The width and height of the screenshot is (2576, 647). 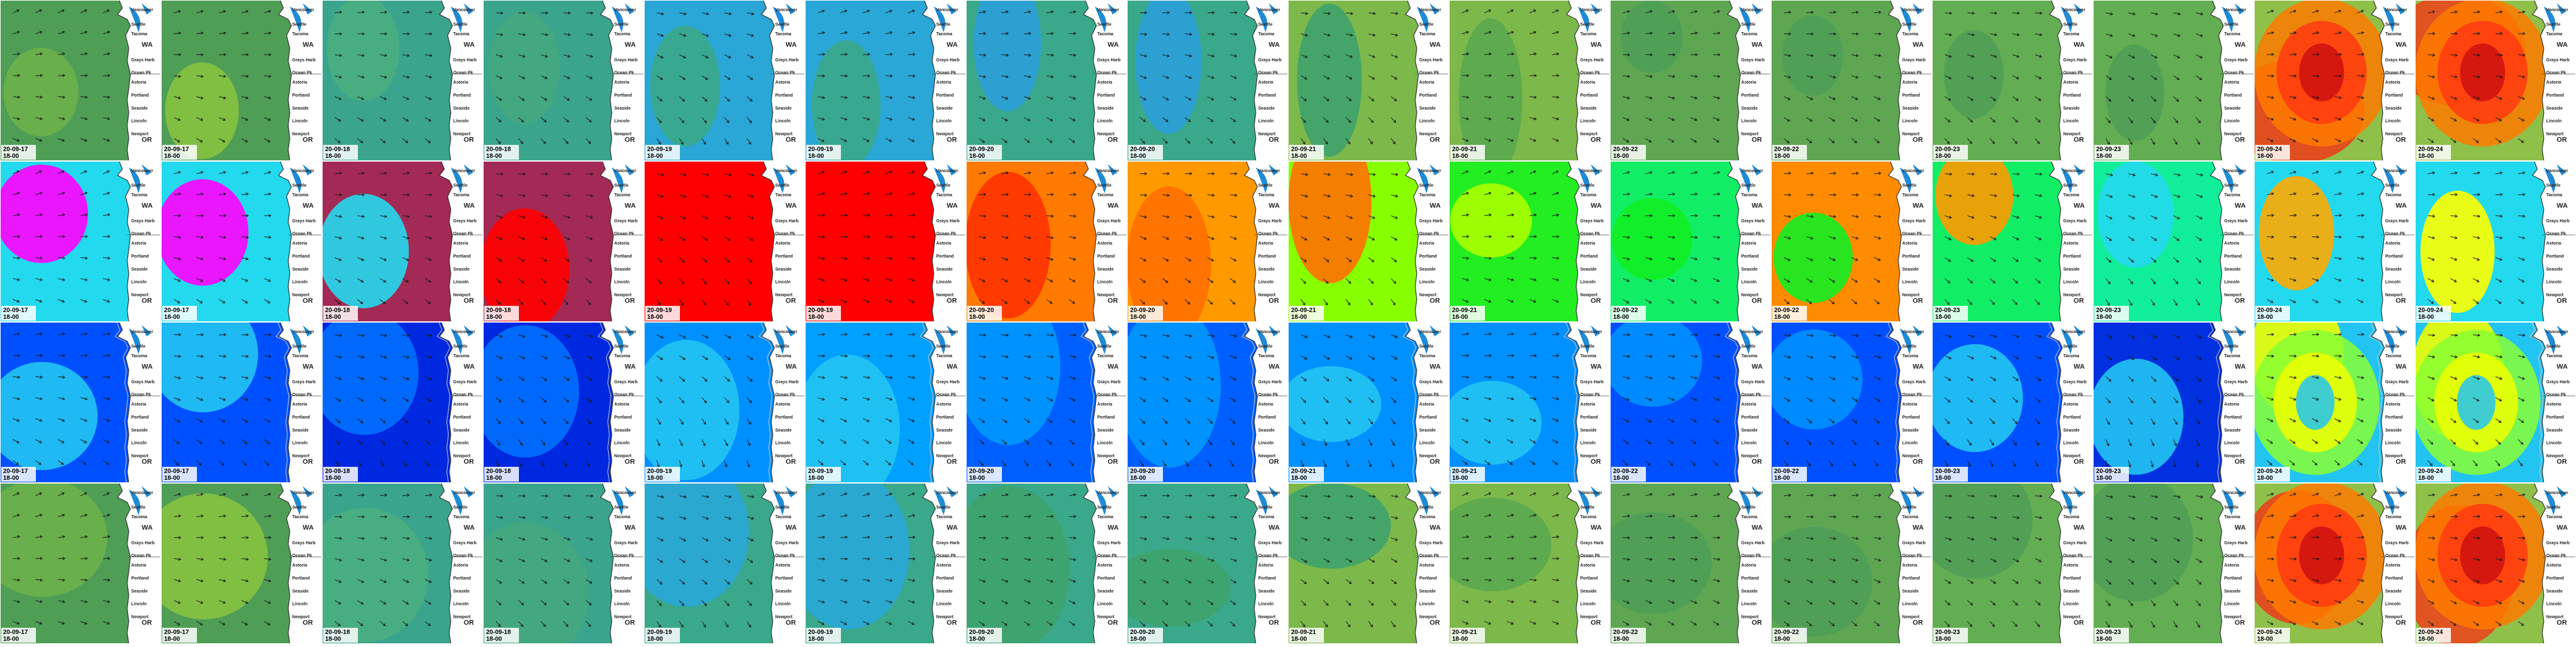 I want to click on wind-arrow, so click(x=2015, y=13).